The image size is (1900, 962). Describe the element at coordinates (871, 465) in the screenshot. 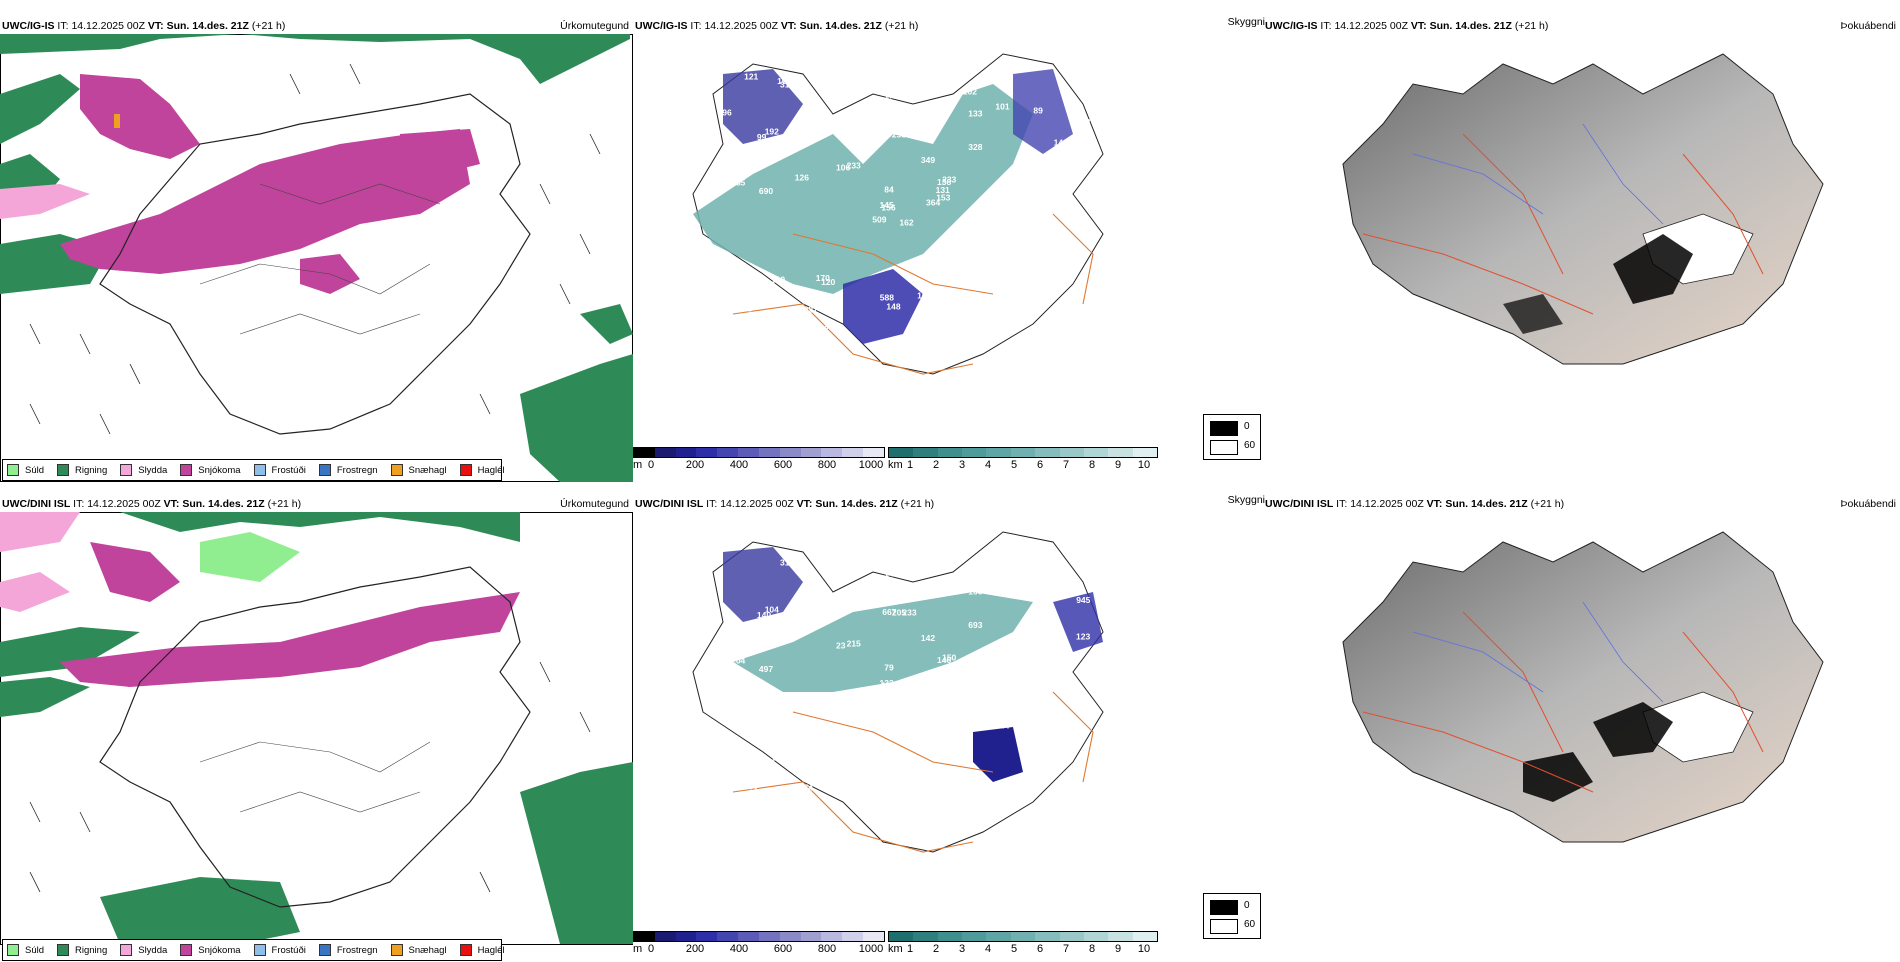

I see `colorbar-tick-label: 1000` at that location.